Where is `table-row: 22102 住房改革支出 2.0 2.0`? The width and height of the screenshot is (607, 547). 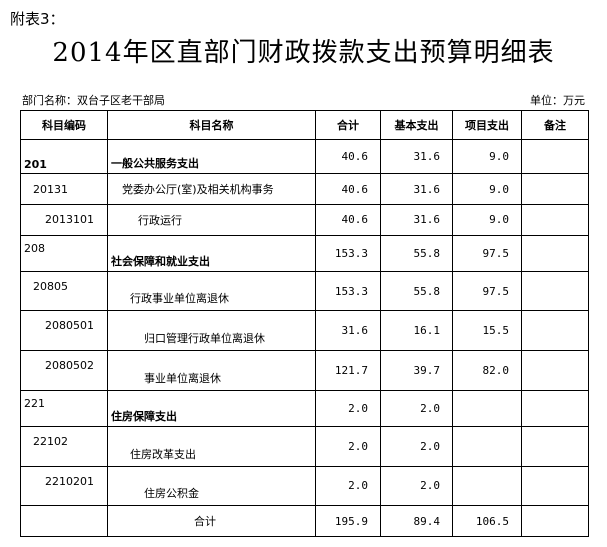
table-row: 22102 住房改革支出 2.0 2.0 is located at coordinates (304, 446).